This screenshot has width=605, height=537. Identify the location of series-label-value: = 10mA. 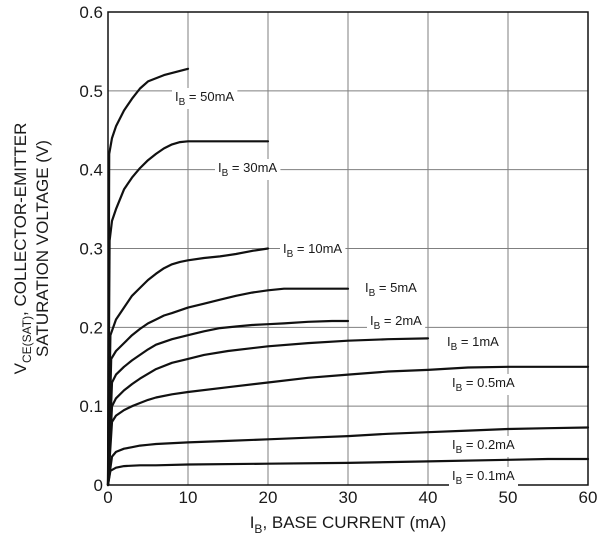
(317, 248).